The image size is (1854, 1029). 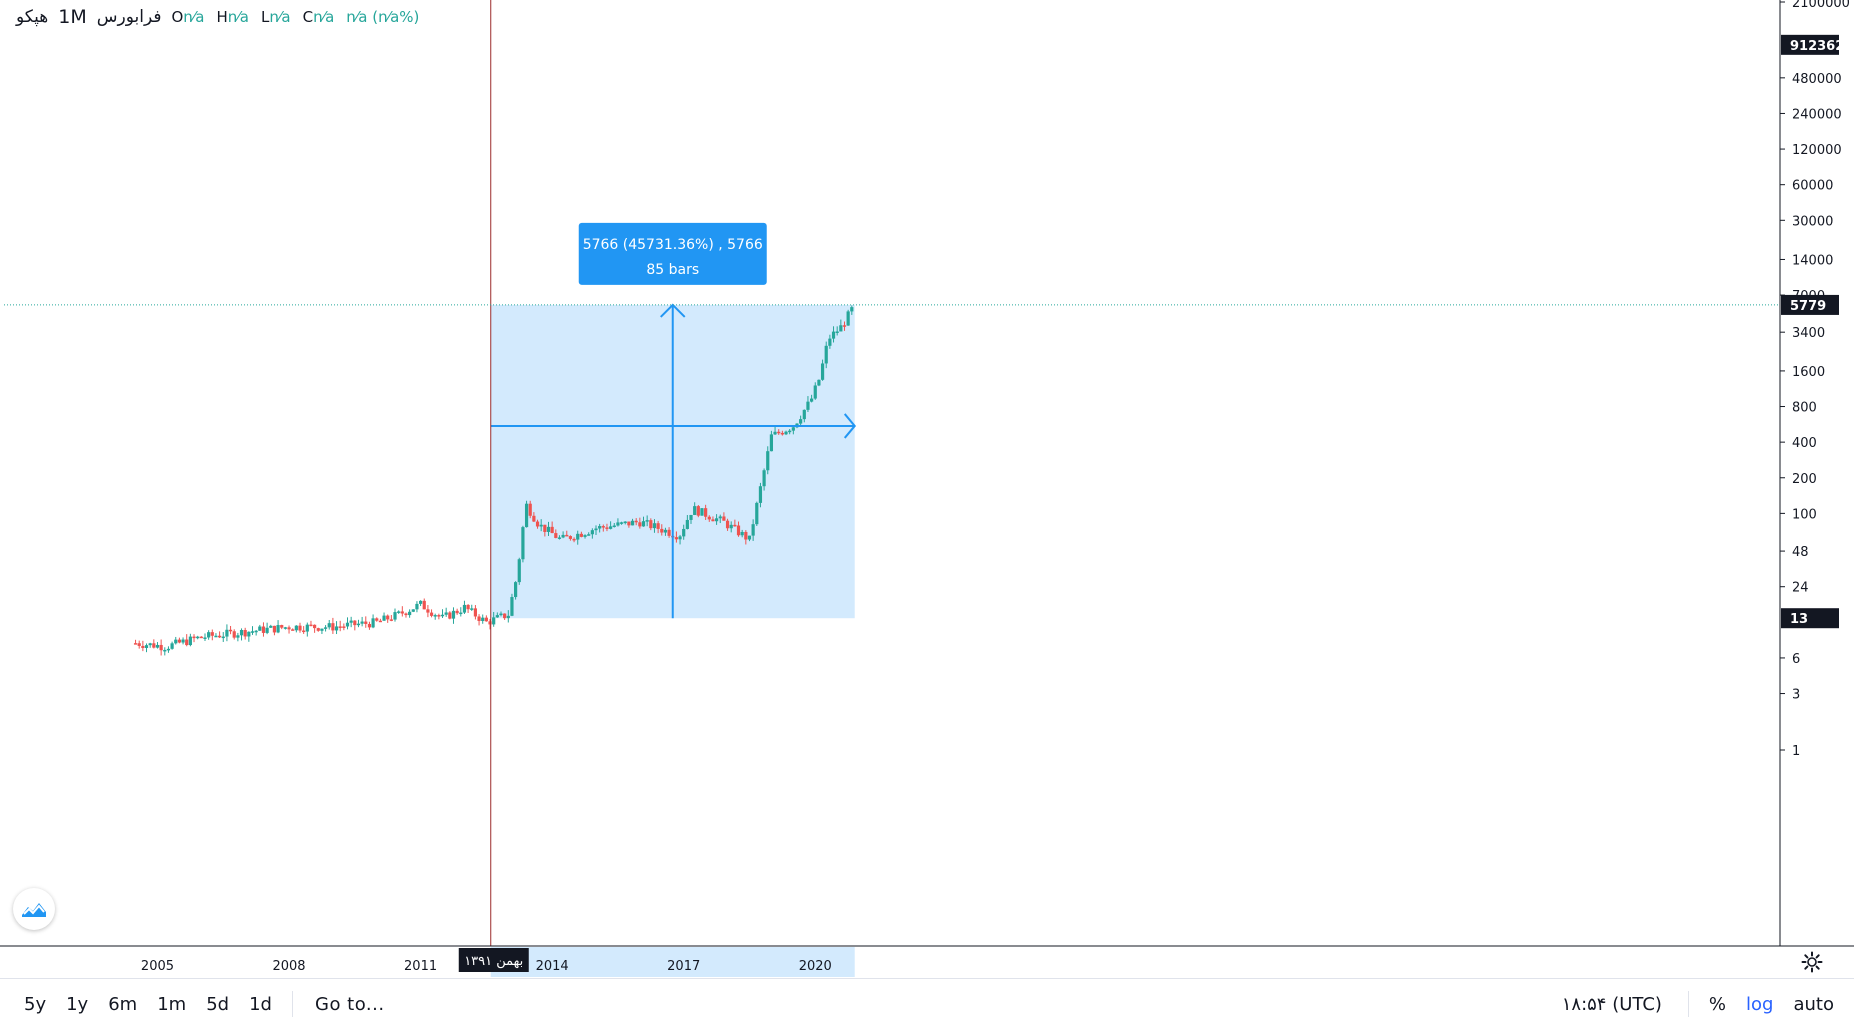 What do you see at coordinates (1717, 1004) in the screenshot?
I see `percent-scale-toggle: %` at bounding box center [1717, 1004].